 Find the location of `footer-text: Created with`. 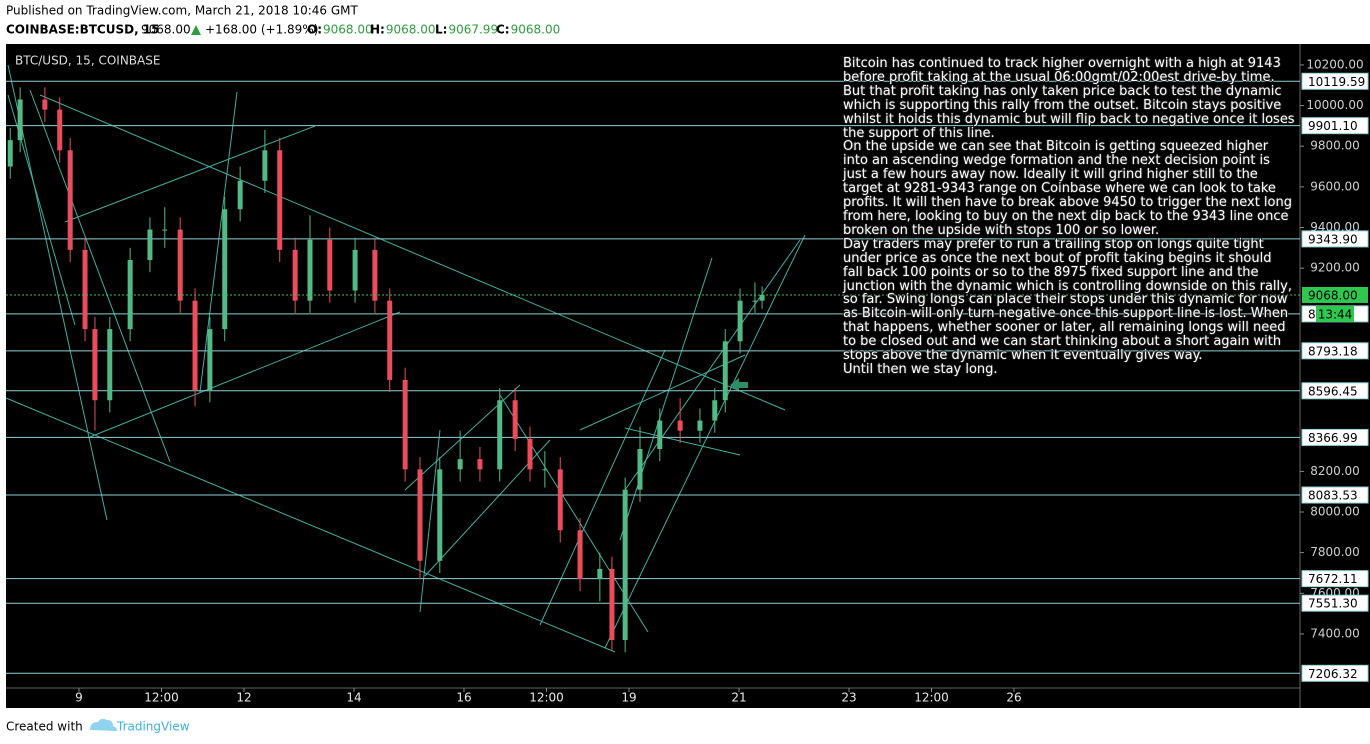

footer-text: Created with is located at coordinates (44, 727).